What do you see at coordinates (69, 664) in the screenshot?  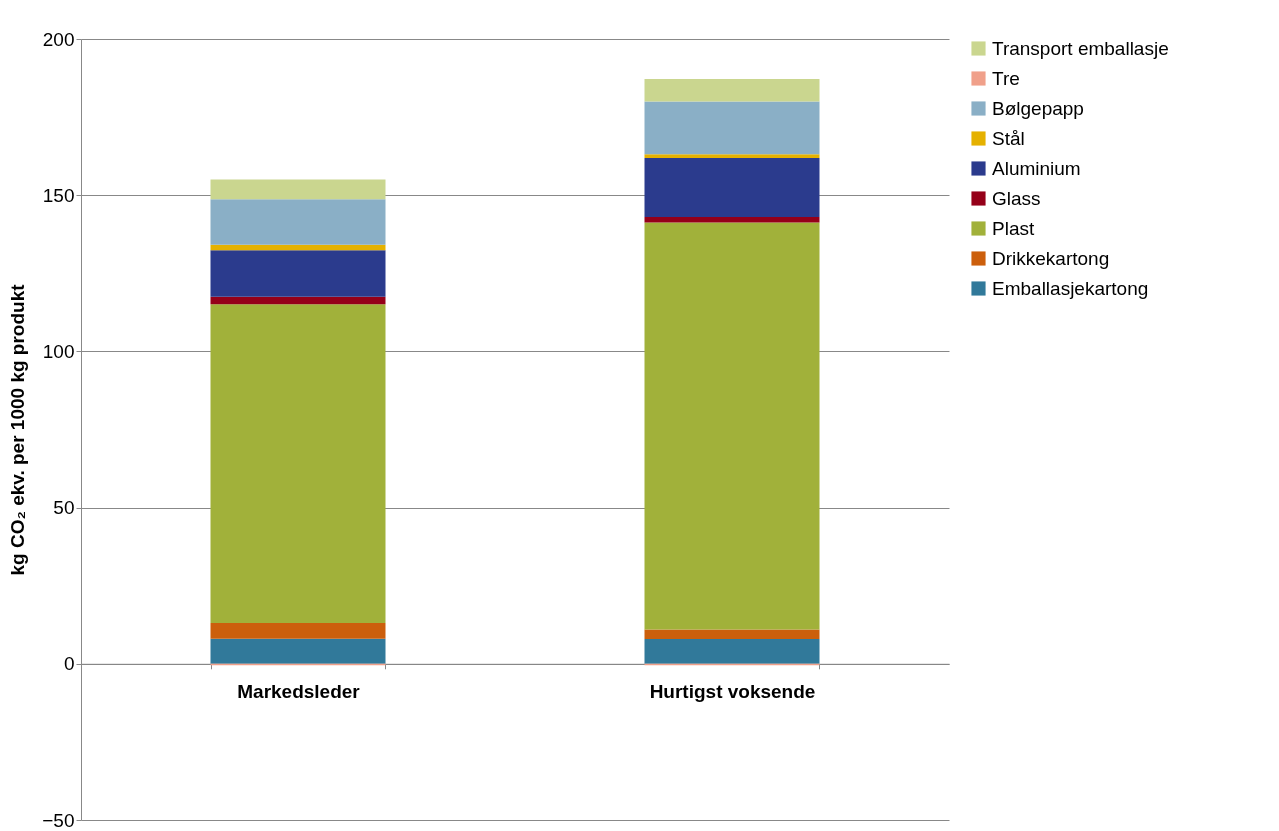 I see `y-tick-label: 0` at bounding box center [69, 664].